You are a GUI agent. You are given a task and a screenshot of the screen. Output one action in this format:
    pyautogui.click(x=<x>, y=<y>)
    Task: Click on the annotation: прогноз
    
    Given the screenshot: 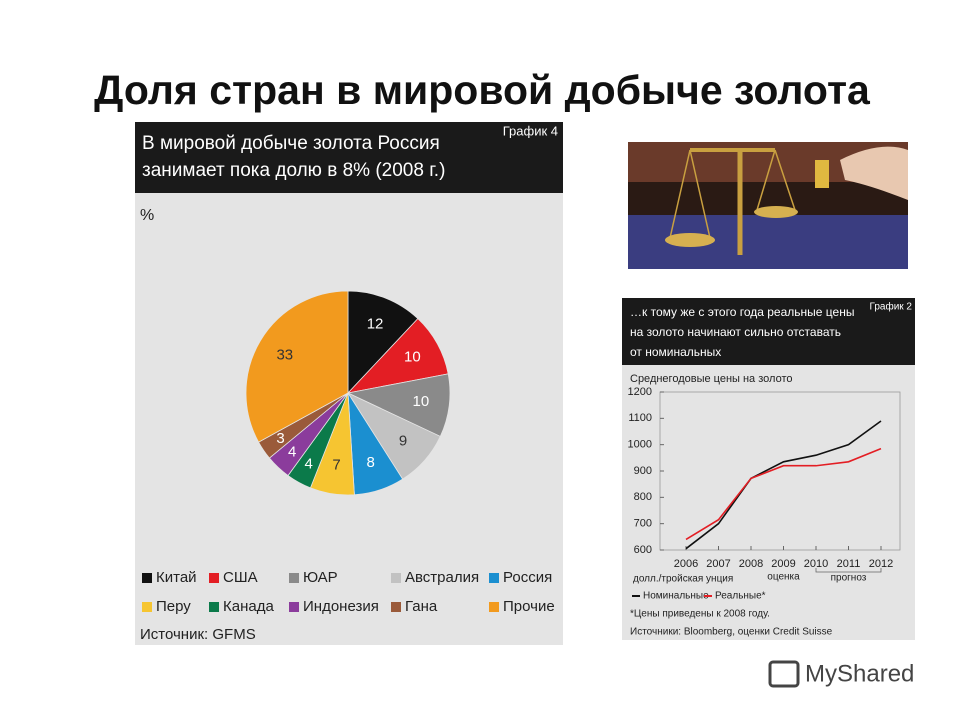 What is the action you would take?
    pyautogui.click(x=849, y=578)
    